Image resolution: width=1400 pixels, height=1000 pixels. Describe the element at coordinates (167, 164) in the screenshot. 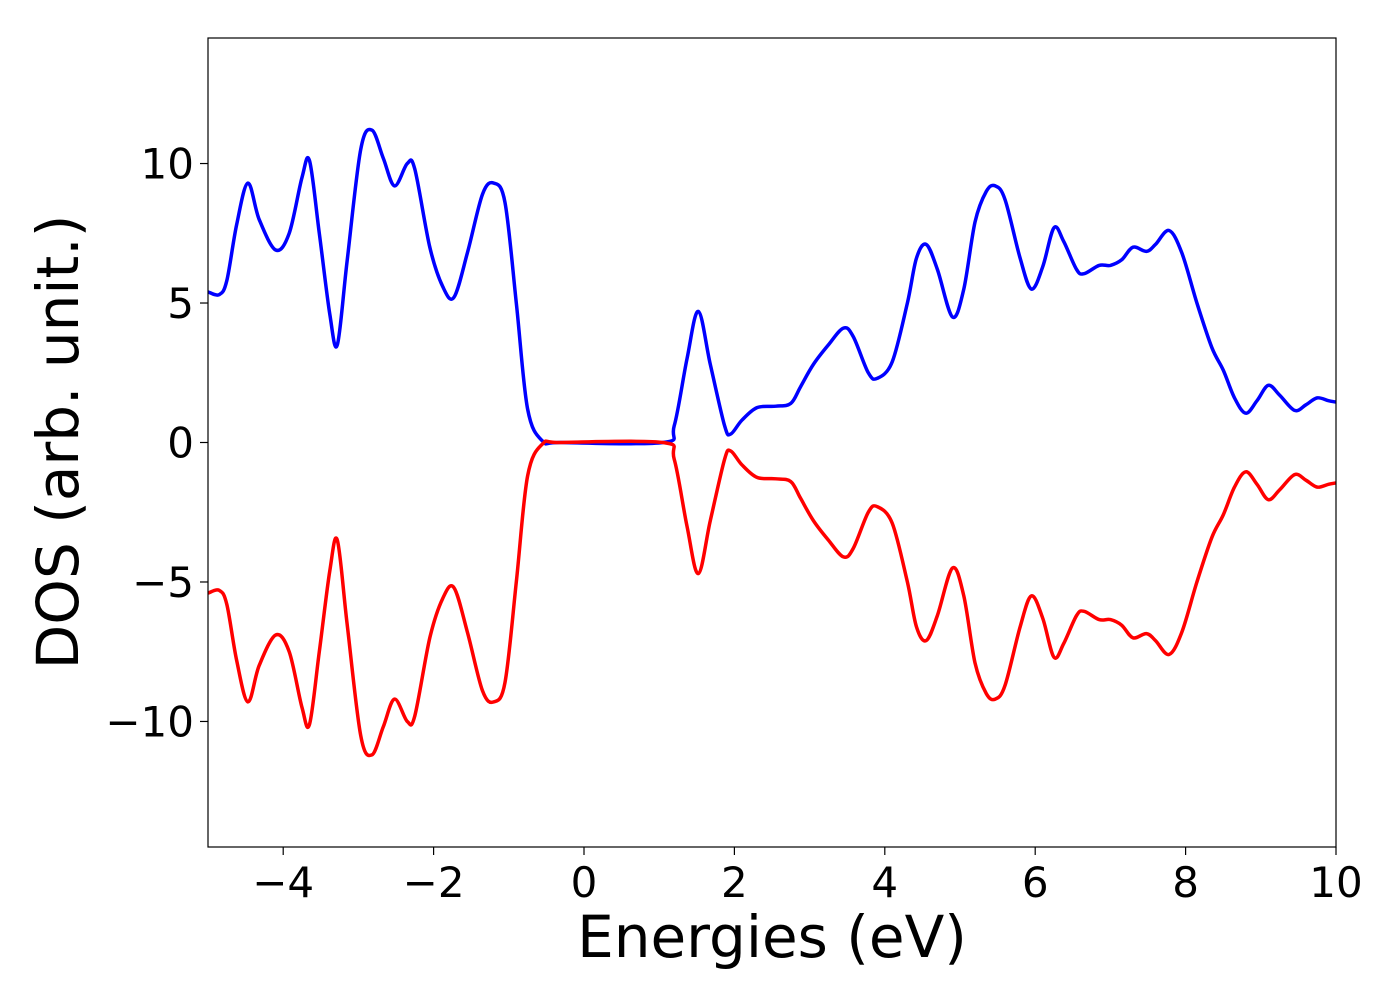

I see `y-tick-label: 10` at that location.